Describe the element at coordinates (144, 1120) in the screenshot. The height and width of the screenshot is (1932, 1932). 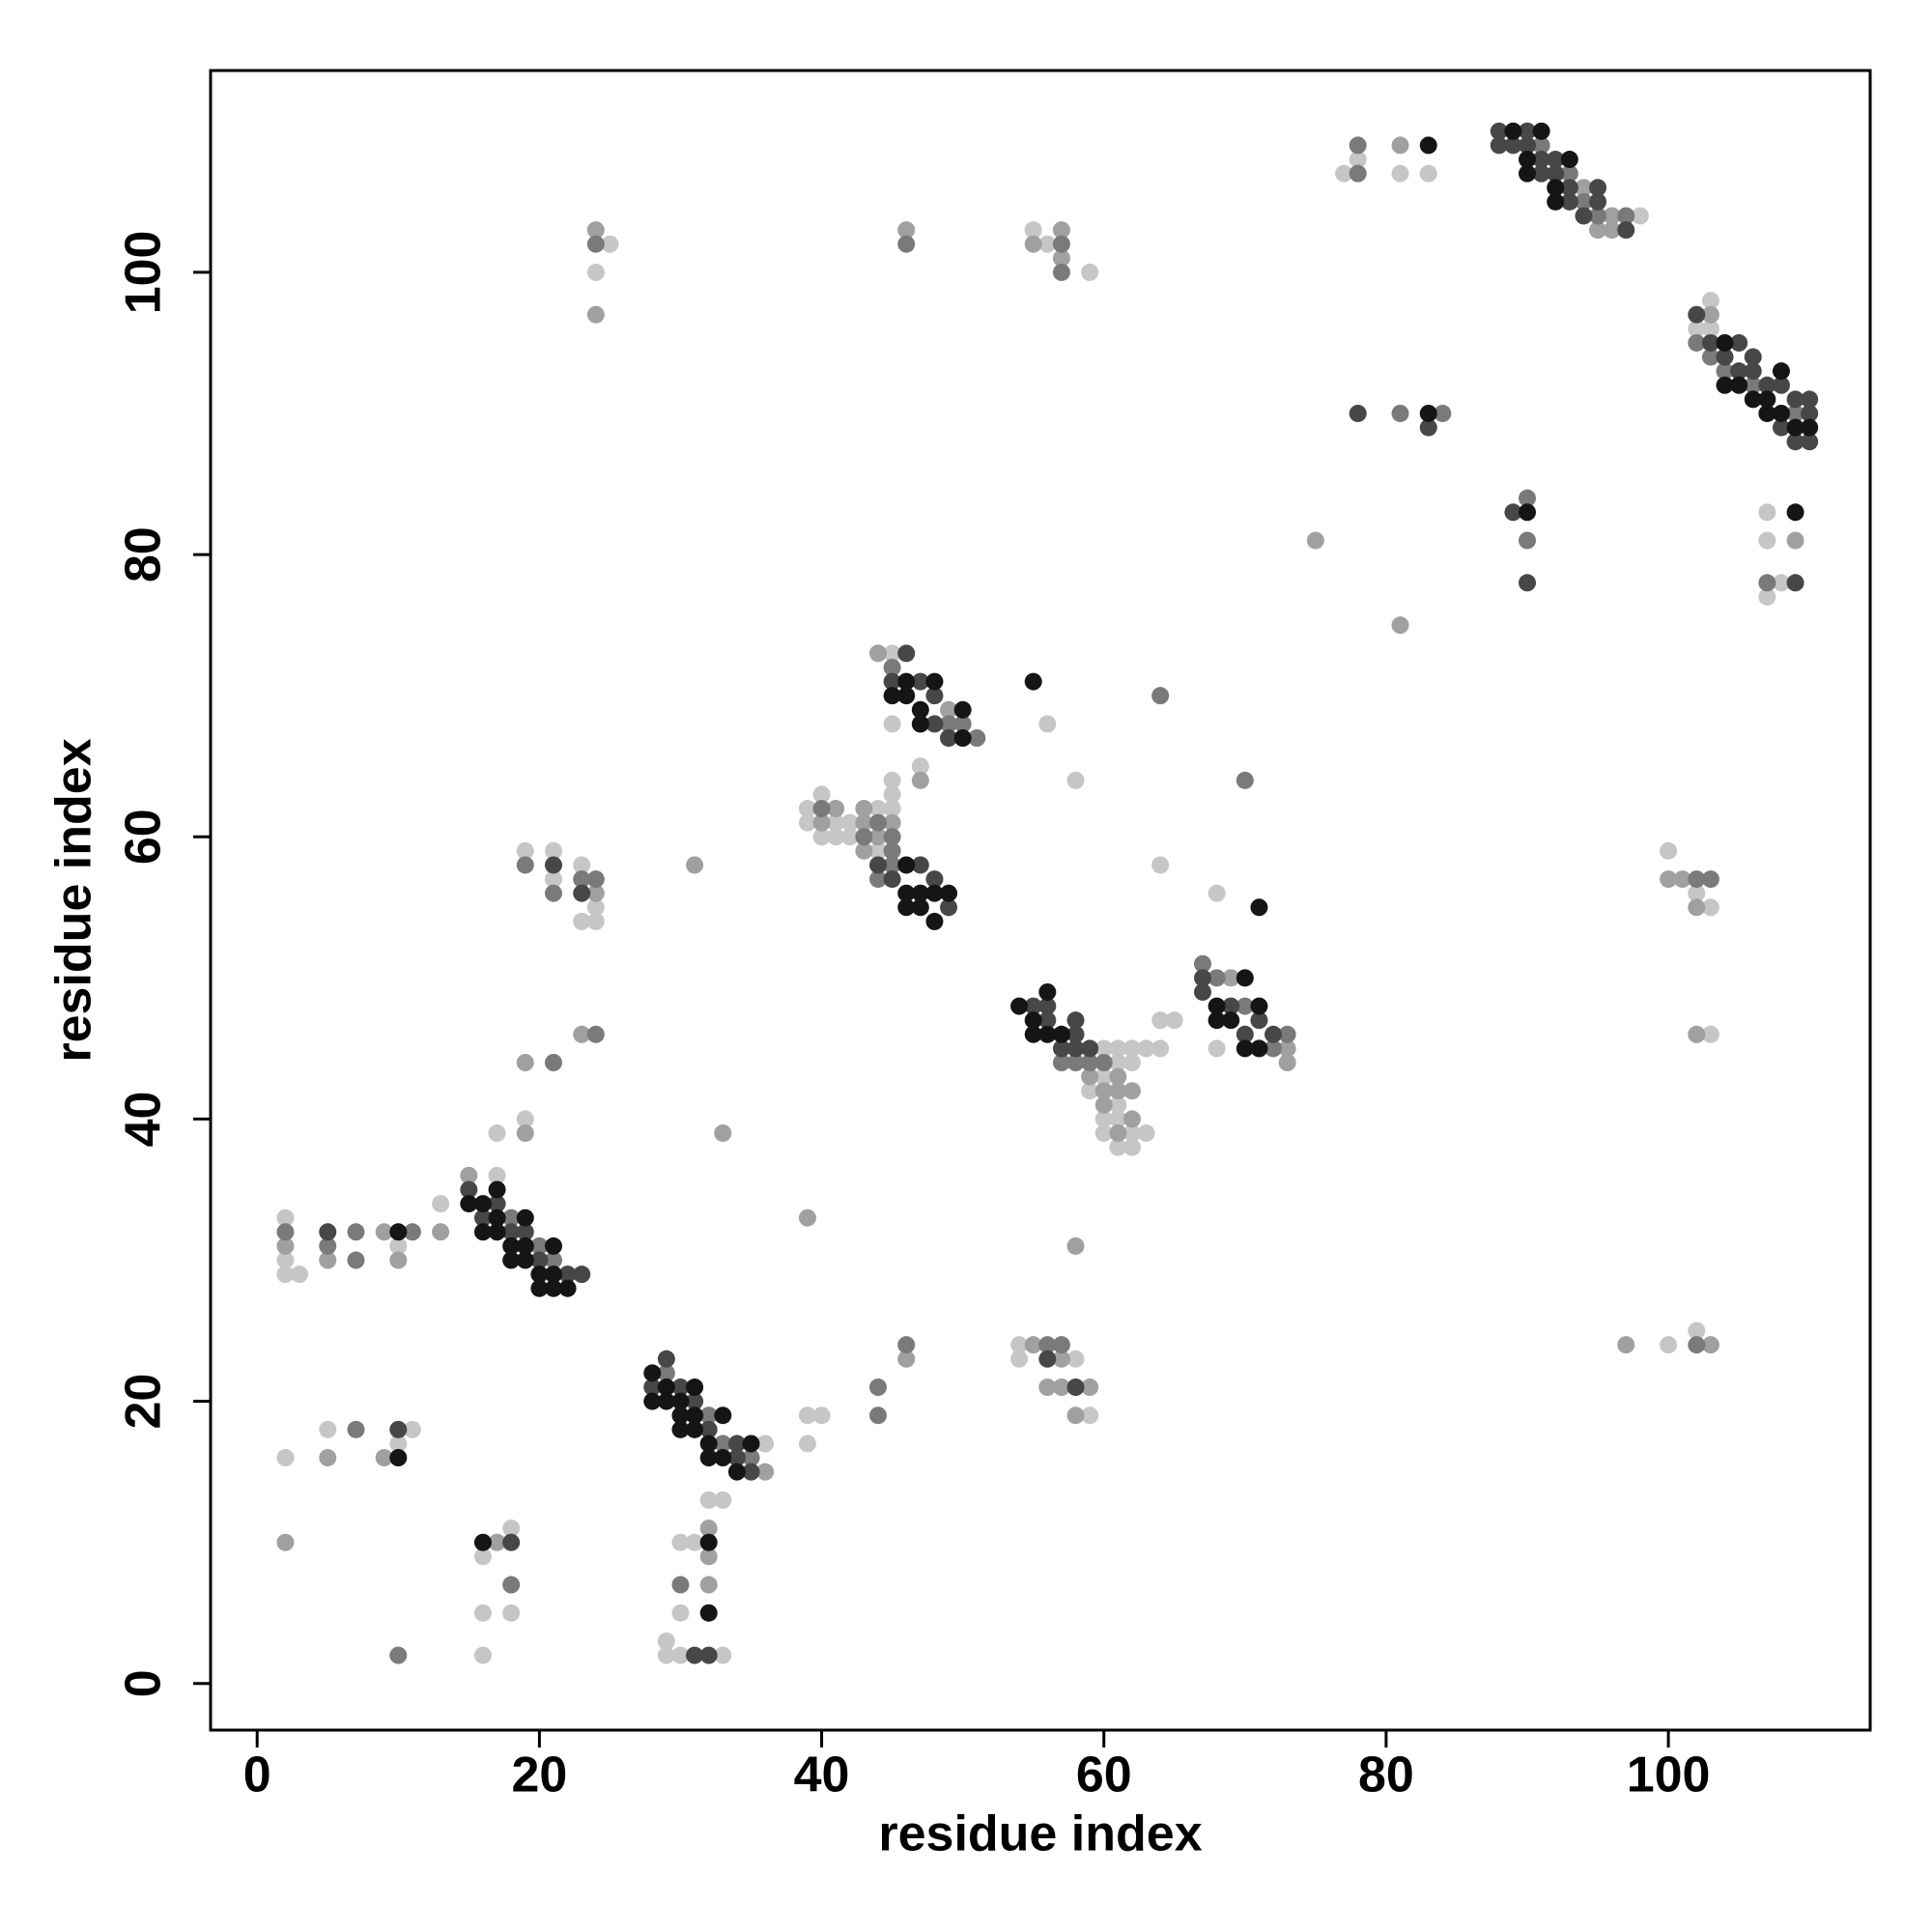
I see `y-tick-label: 40` at that location.